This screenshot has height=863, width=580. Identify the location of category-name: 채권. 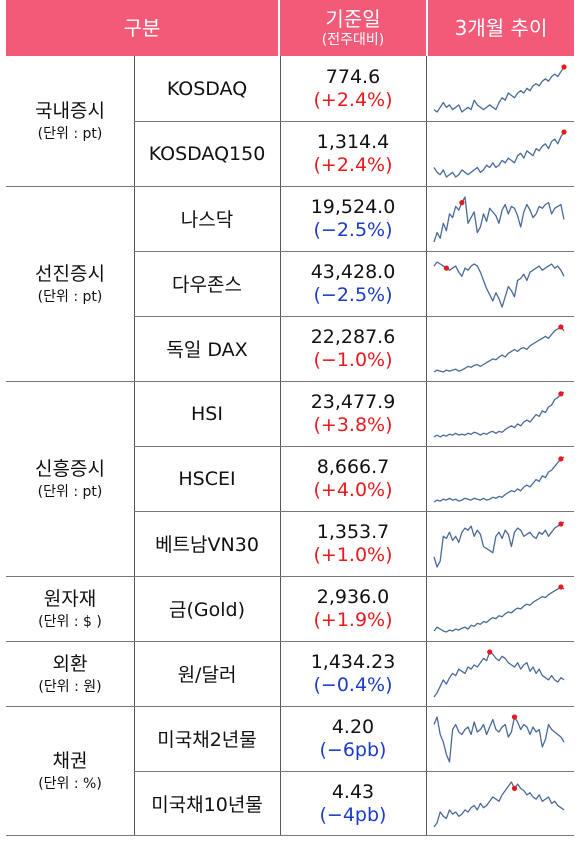
(70, 761).